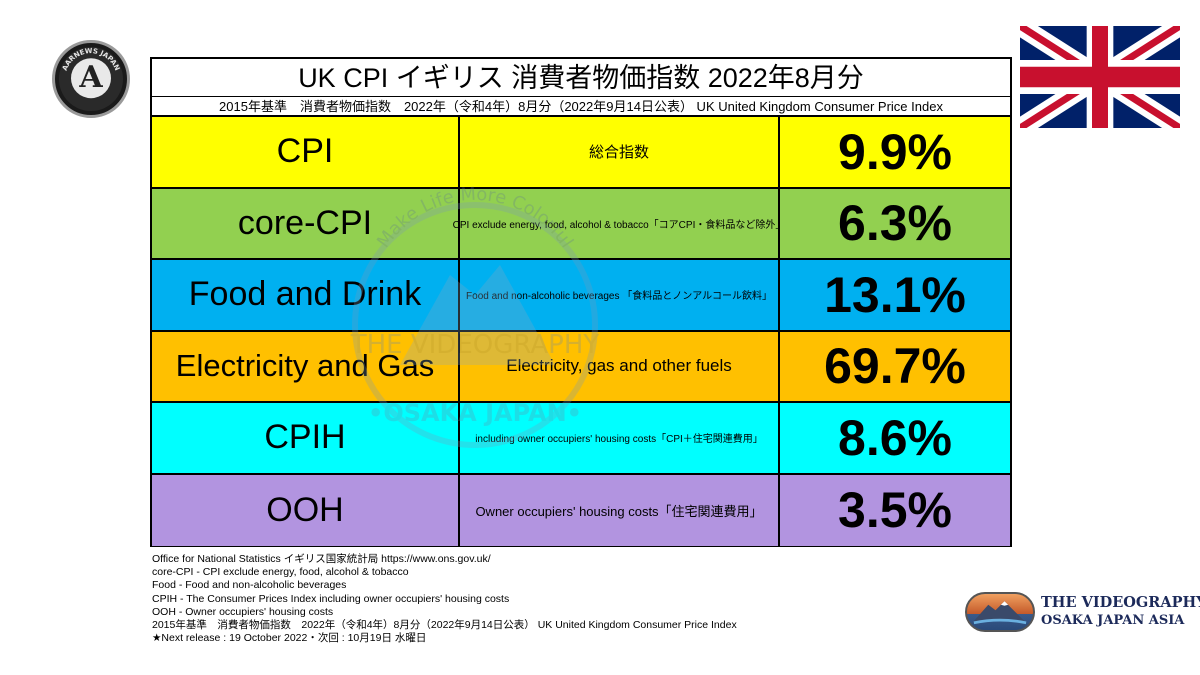  What do you see at coordinates (581, 78) in the screenshot?
I see `table-title: UK CPI イギリス 消費者物価指数 2022年8月分` at bounding box center [581, 78].